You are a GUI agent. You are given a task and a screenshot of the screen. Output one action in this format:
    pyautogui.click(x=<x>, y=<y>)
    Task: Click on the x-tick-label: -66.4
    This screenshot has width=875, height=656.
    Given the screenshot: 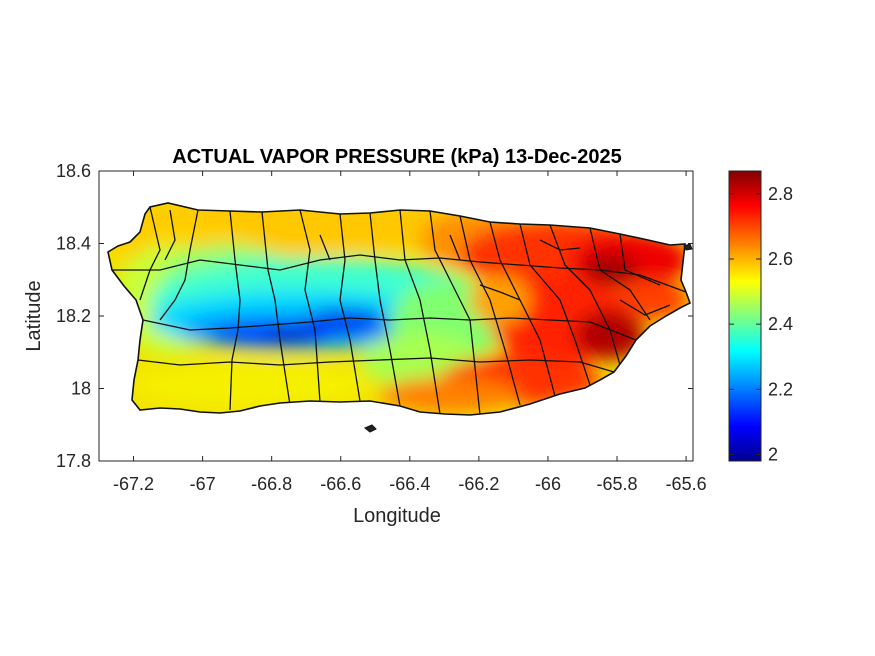 What is the action you would take?
    pyautogui.click(x=409, y=484)
    